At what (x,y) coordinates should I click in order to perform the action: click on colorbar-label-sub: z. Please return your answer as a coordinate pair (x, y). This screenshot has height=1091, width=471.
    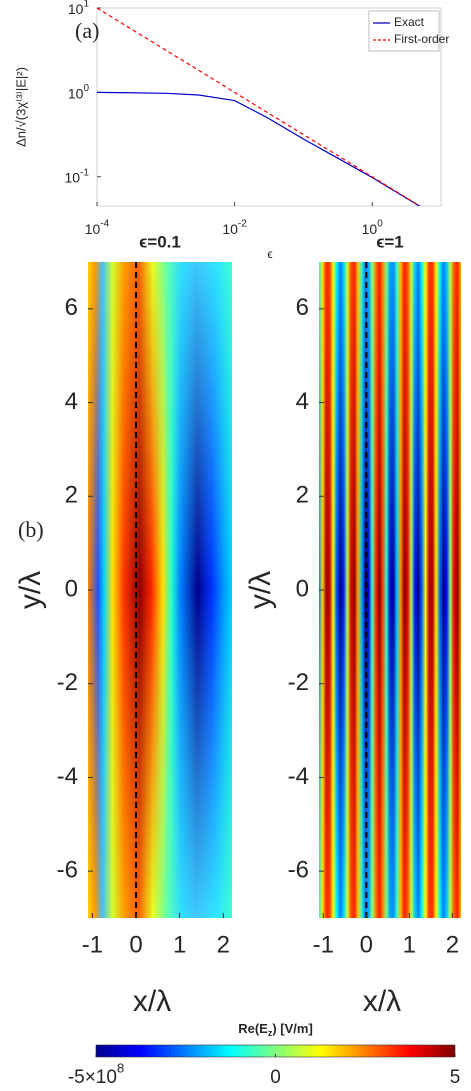
    Looking at the image, I should click on (270, 1033).